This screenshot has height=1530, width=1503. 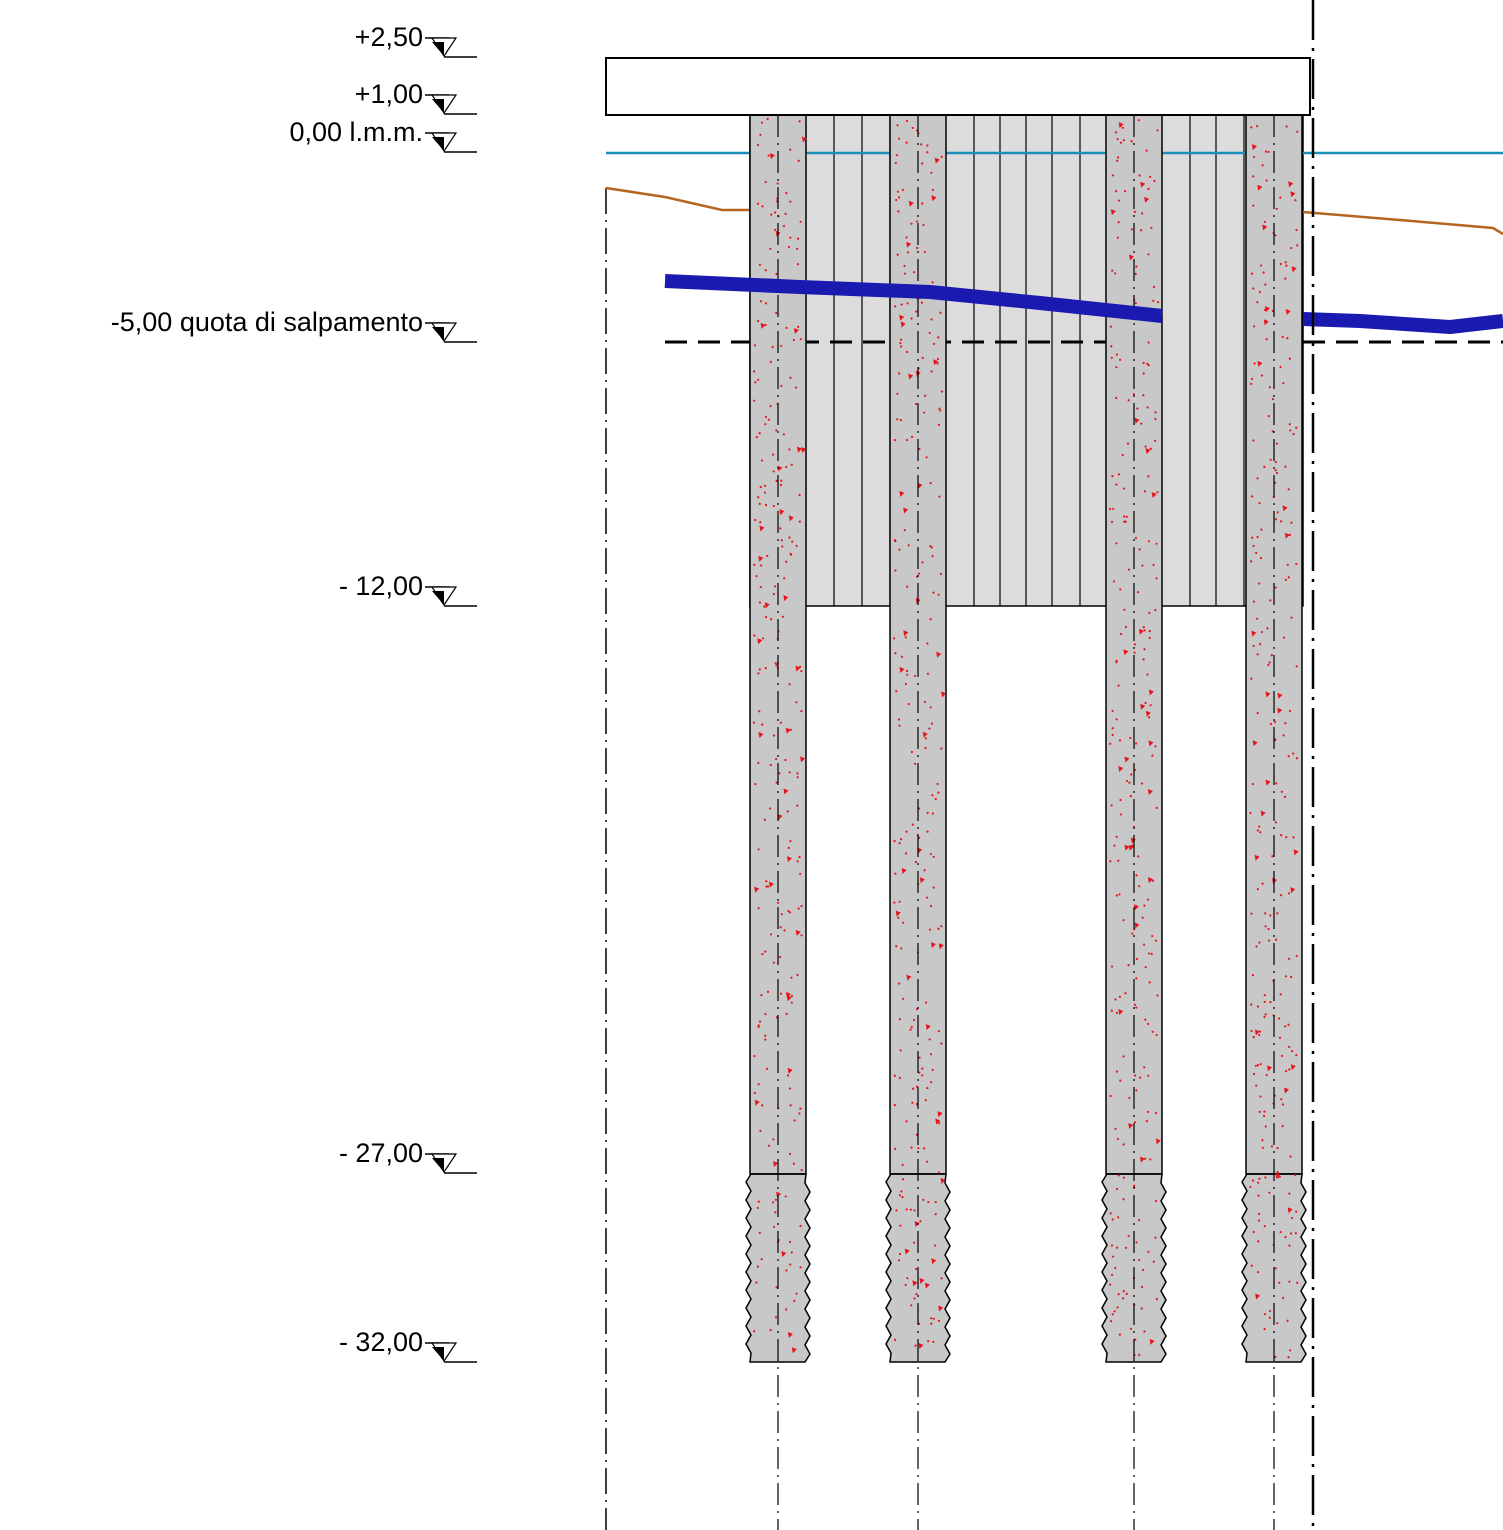 What do you see at coordinates (389, 37) in the screenshot?
I see `level-label-top: +2,50` at bounding box center [389, 37].